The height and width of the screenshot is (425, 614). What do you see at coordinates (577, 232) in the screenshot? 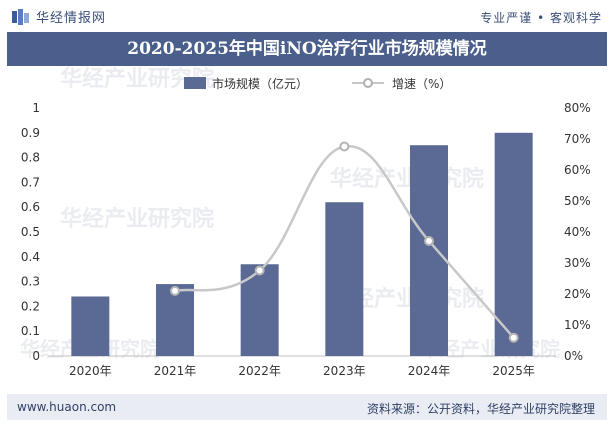
I see `y-right-tick-label: 40%` at bounding box center [577, 232].